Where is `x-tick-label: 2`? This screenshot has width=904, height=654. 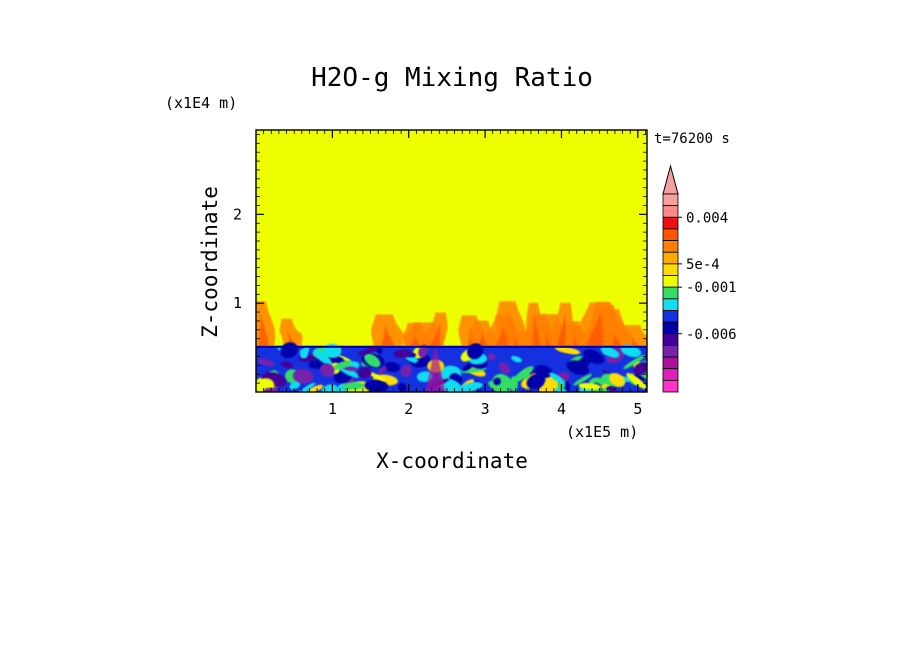
x-tick-label: 2 is located at coordinates (408, 409).